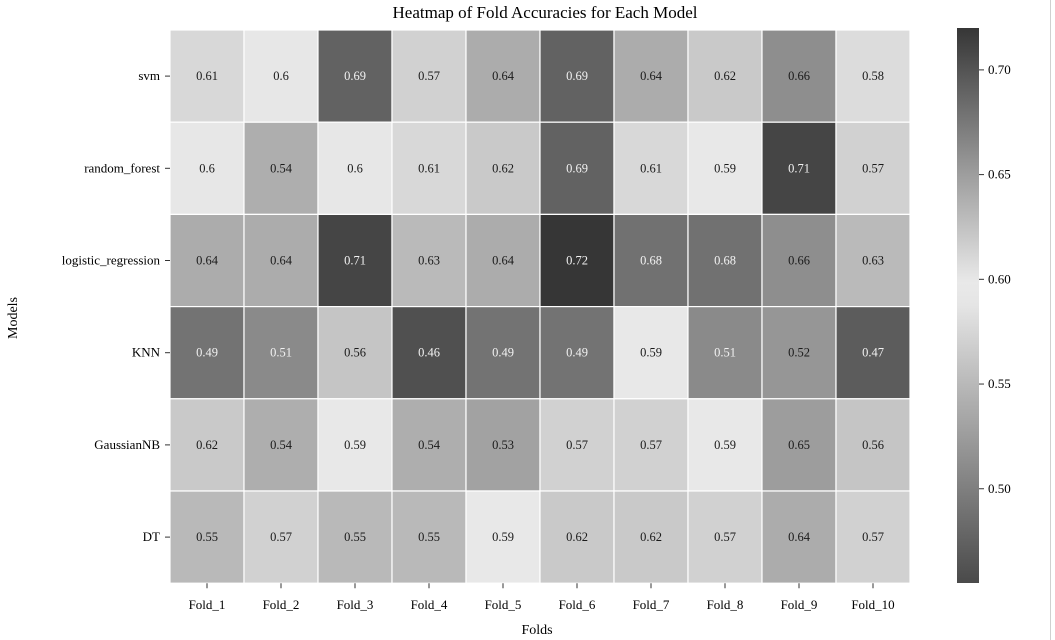  Describe the element at coordinates (999, 488) in the screenshot. I see `colorbar-tick-label: 0.50` at that location.